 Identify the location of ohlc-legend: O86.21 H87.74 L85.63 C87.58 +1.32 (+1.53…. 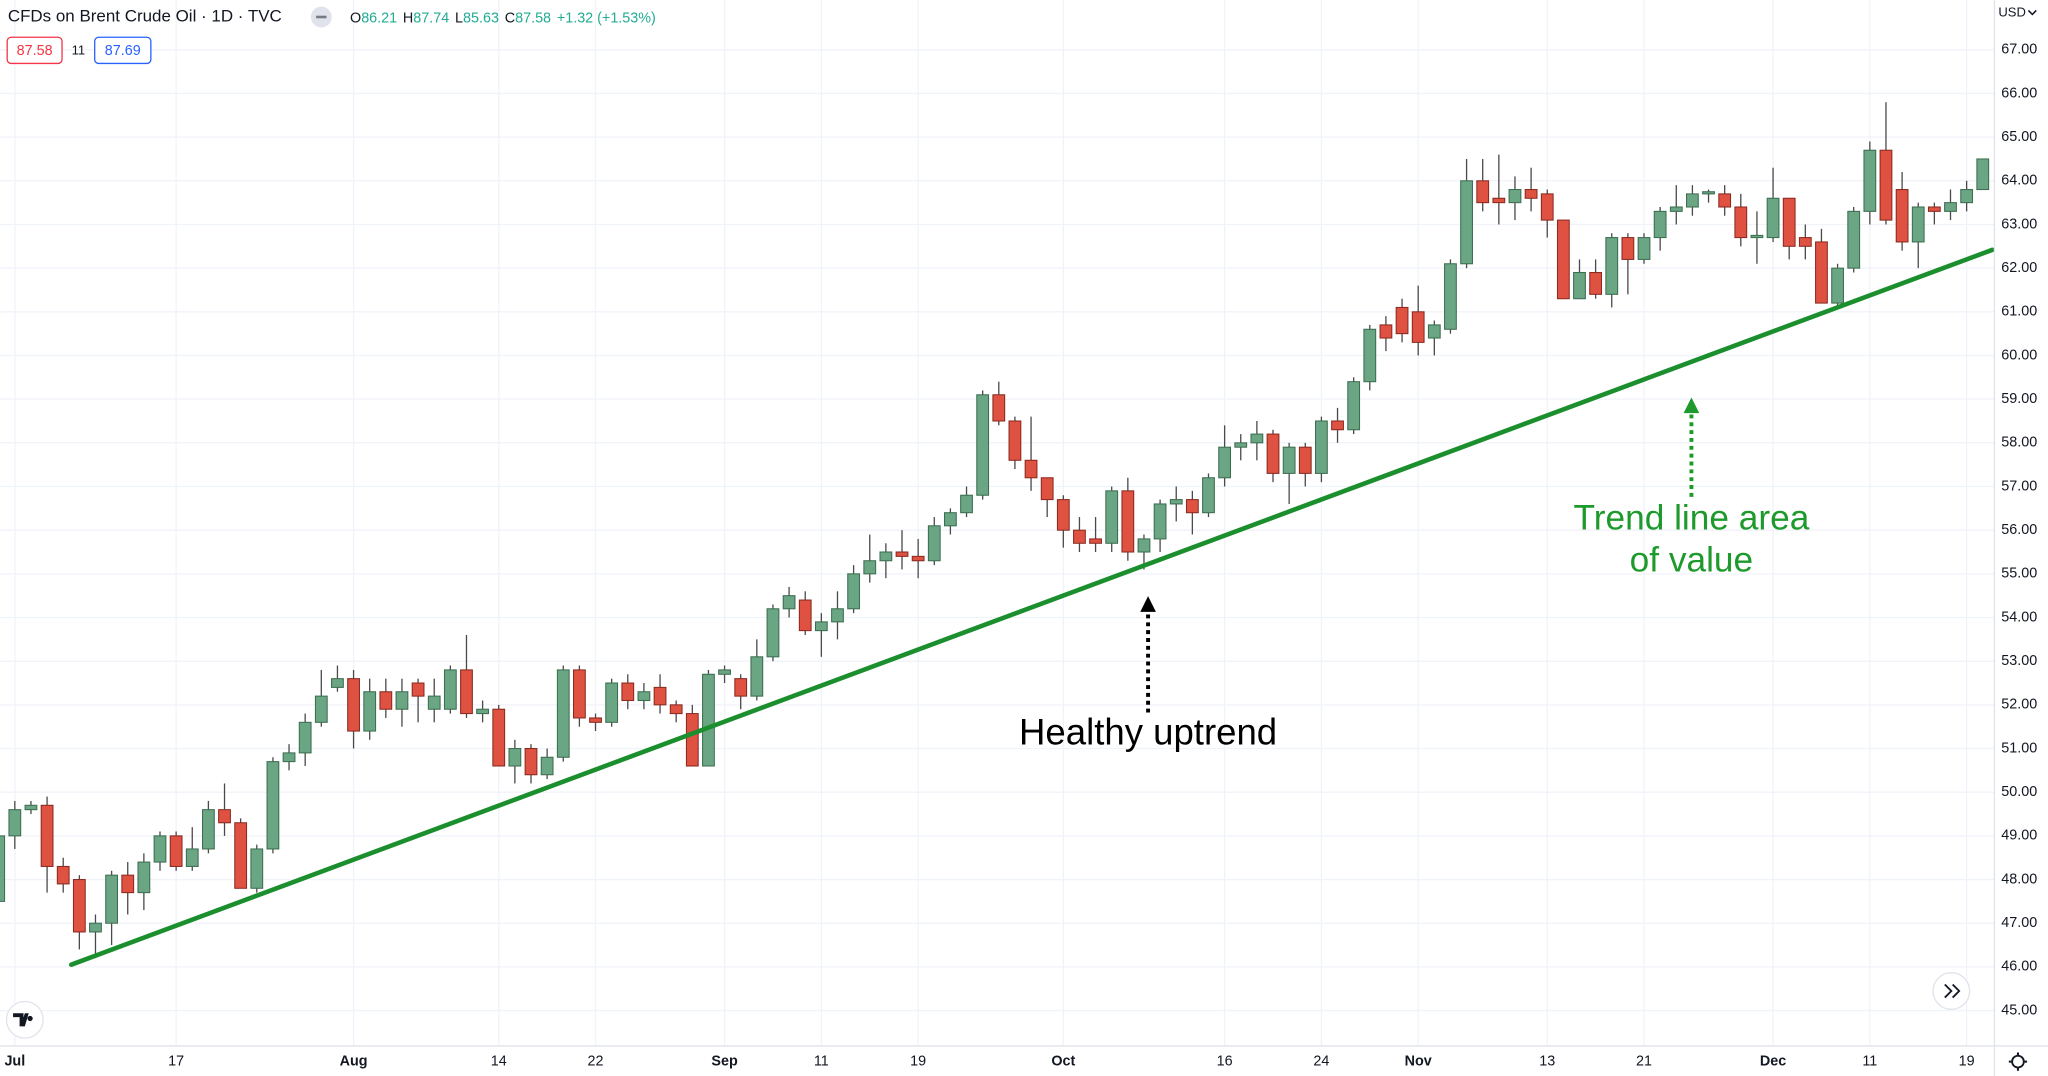
(503, 17).